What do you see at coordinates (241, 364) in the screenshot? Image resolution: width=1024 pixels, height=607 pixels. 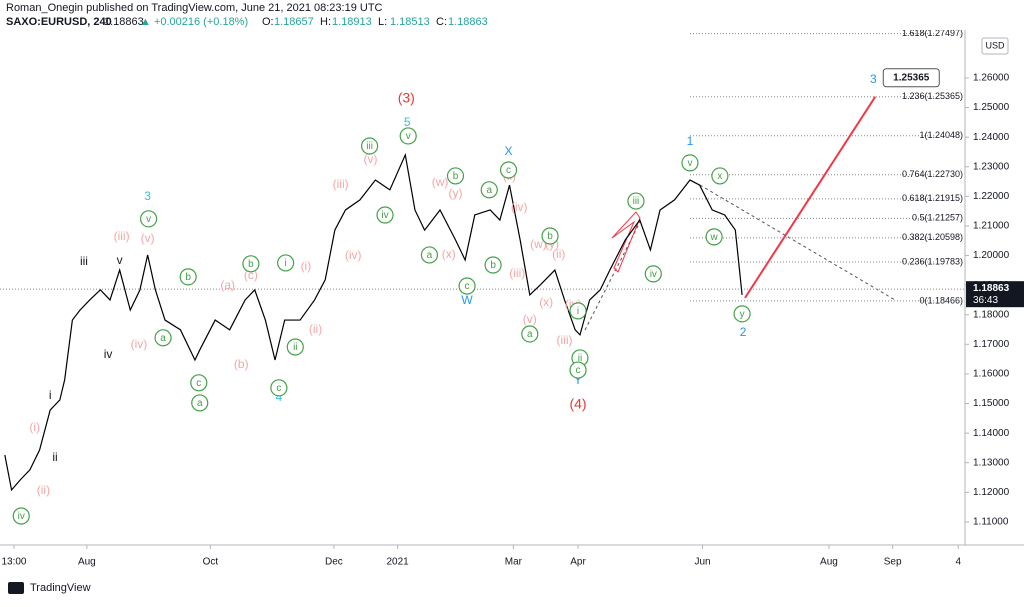 I see `wave-label: (b)` at bounding box center [241, 364].